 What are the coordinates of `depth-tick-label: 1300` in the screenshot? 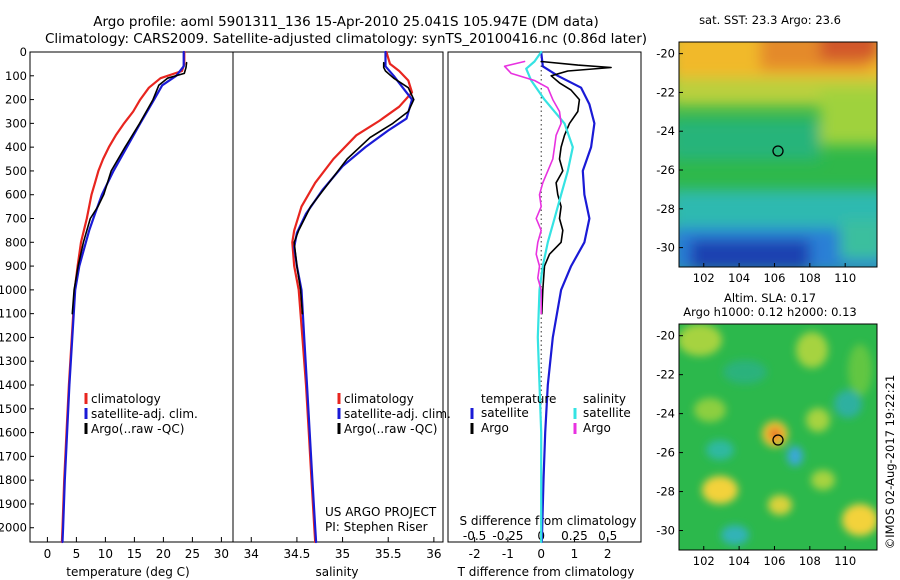 It's located at (13, 361).